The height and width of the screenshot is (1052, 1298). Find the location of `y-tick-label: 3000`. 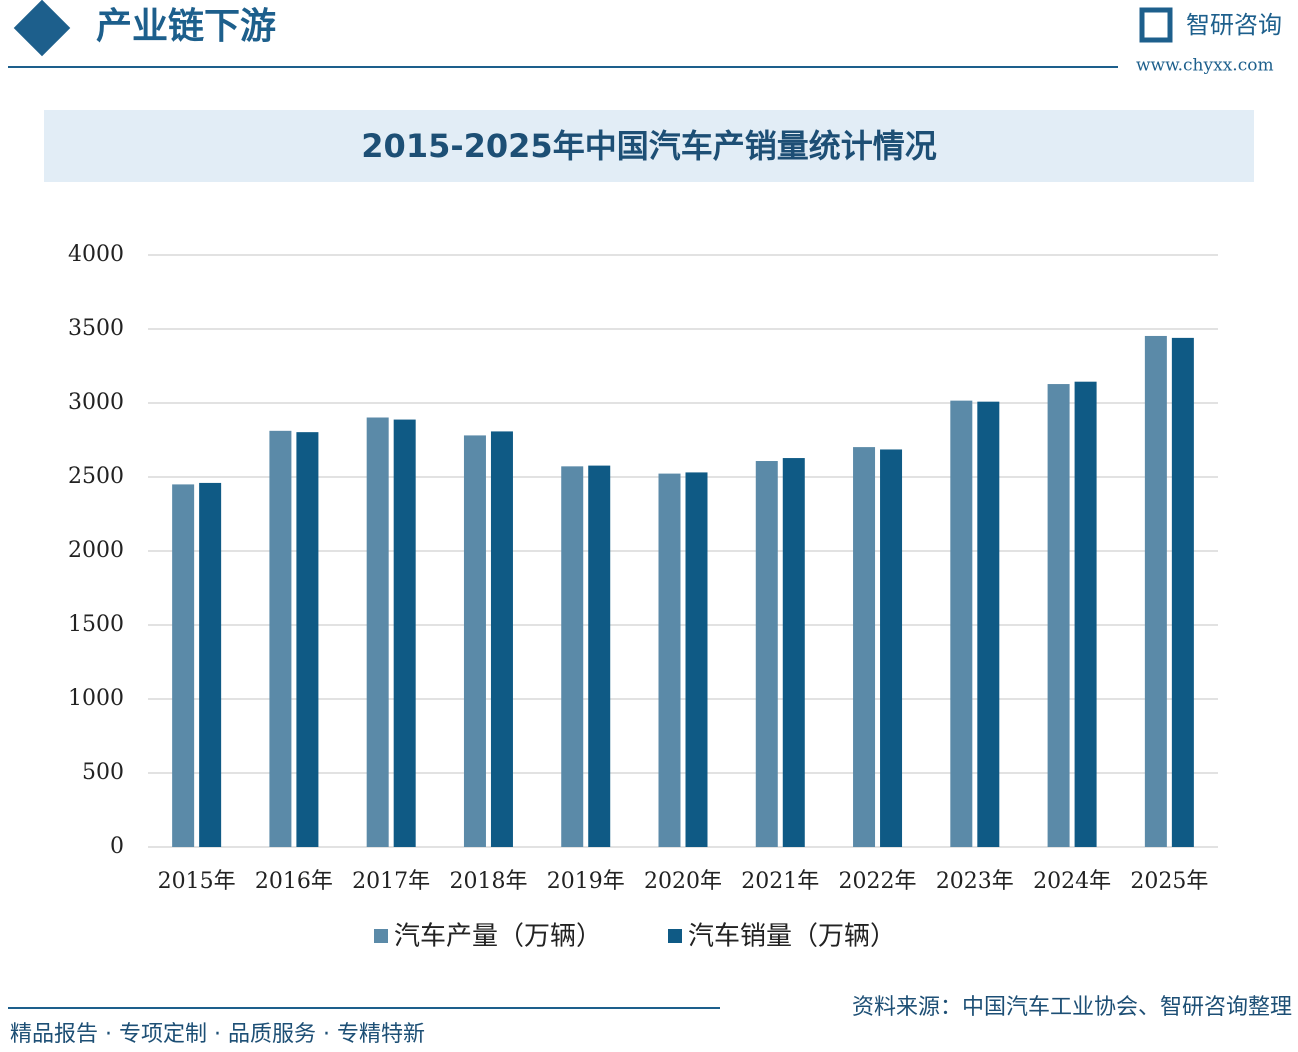

y-tick-label: 3000 is located at coordinates (96, 402).